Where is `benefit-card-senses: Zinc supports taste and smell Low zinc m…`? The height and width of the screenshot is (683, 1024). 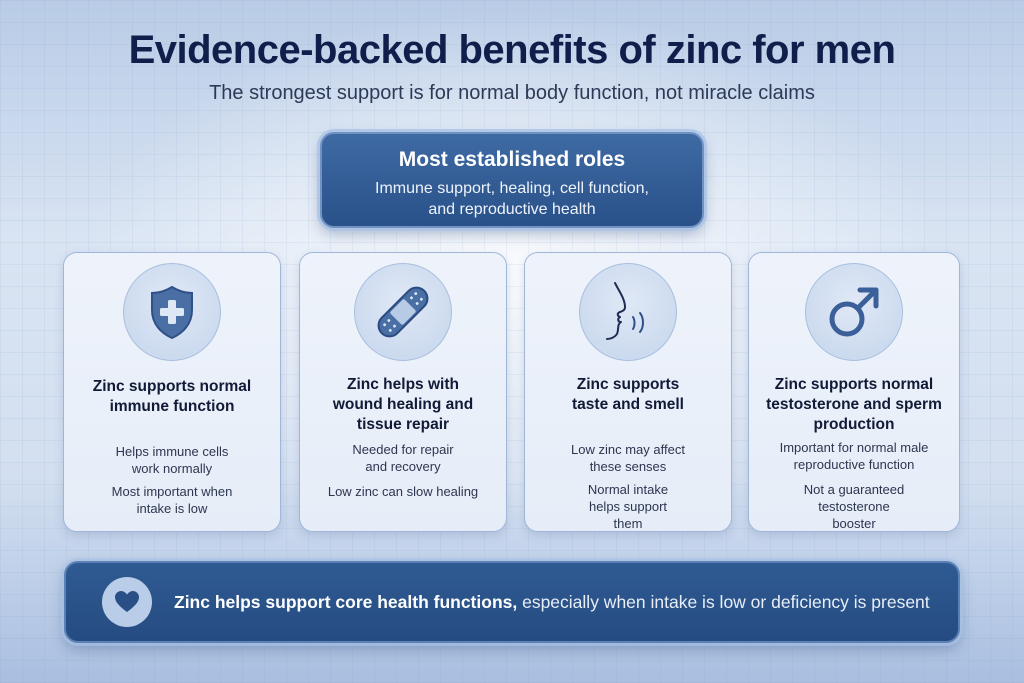 benefit-card-senses: Zinc supports taste and smell Low zinc m… is located at coordinates (628, 392).